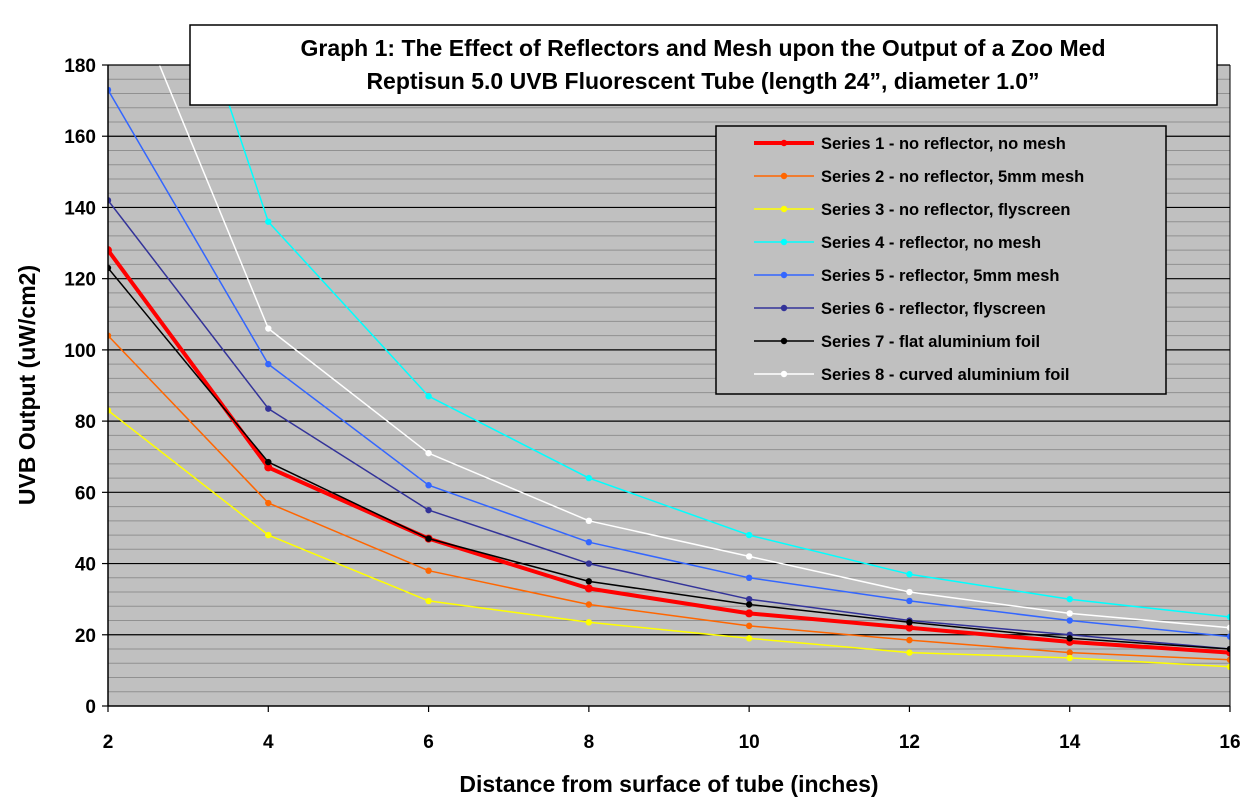 This screenshot has height=800, width=1254. I want to click on y-tick-label: 180, so click(80, 66).